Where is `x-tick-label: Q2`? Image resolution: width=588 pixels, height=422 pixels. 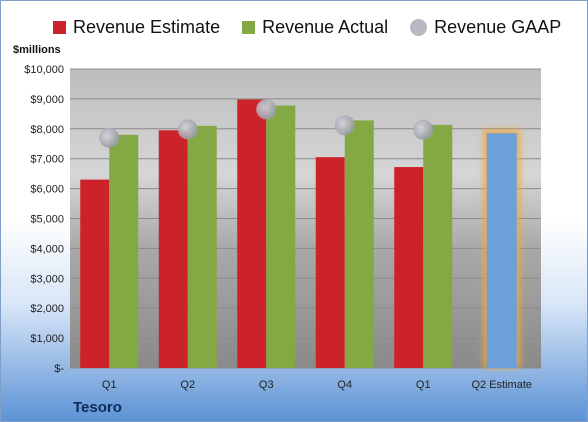
x-tick-label: Q2 is located at coordinates (187, 385).